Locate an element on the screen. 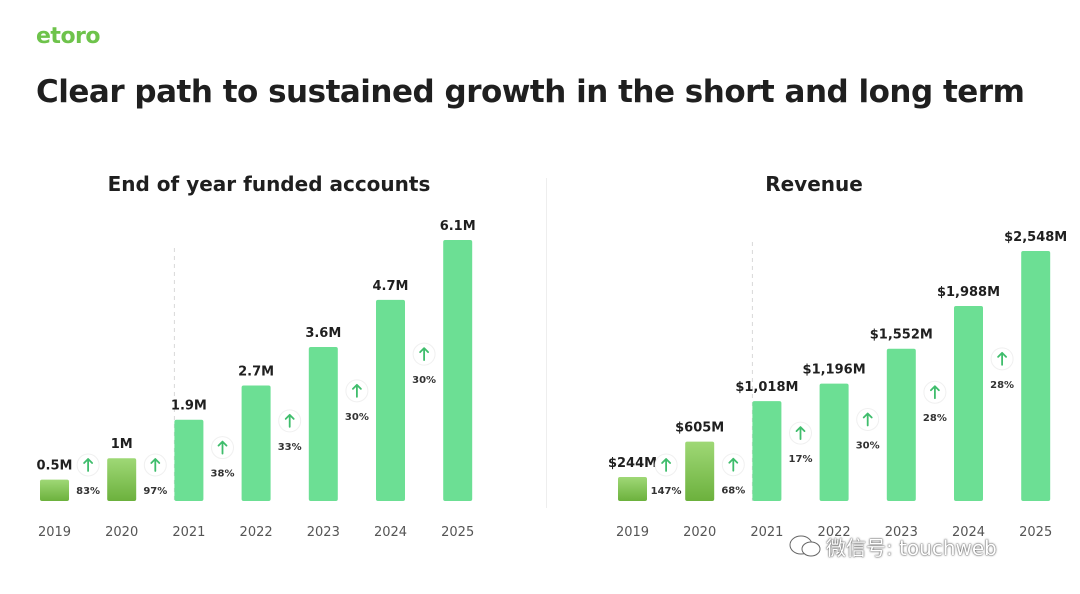 Image resolution: width=1080 pixels, height=594 pixels. wechat-icon is located at coordinates (805, 546).